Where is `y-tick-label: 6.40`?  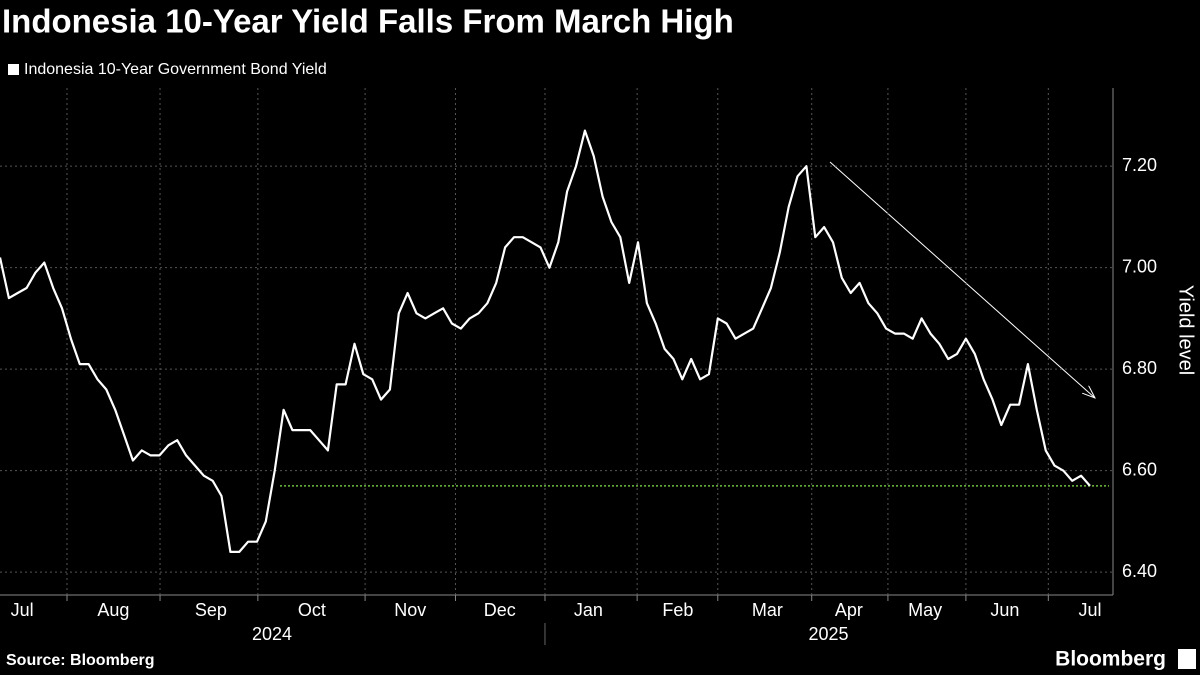 y-tick-label: 6.40 is located at coordinates (1139, 571).